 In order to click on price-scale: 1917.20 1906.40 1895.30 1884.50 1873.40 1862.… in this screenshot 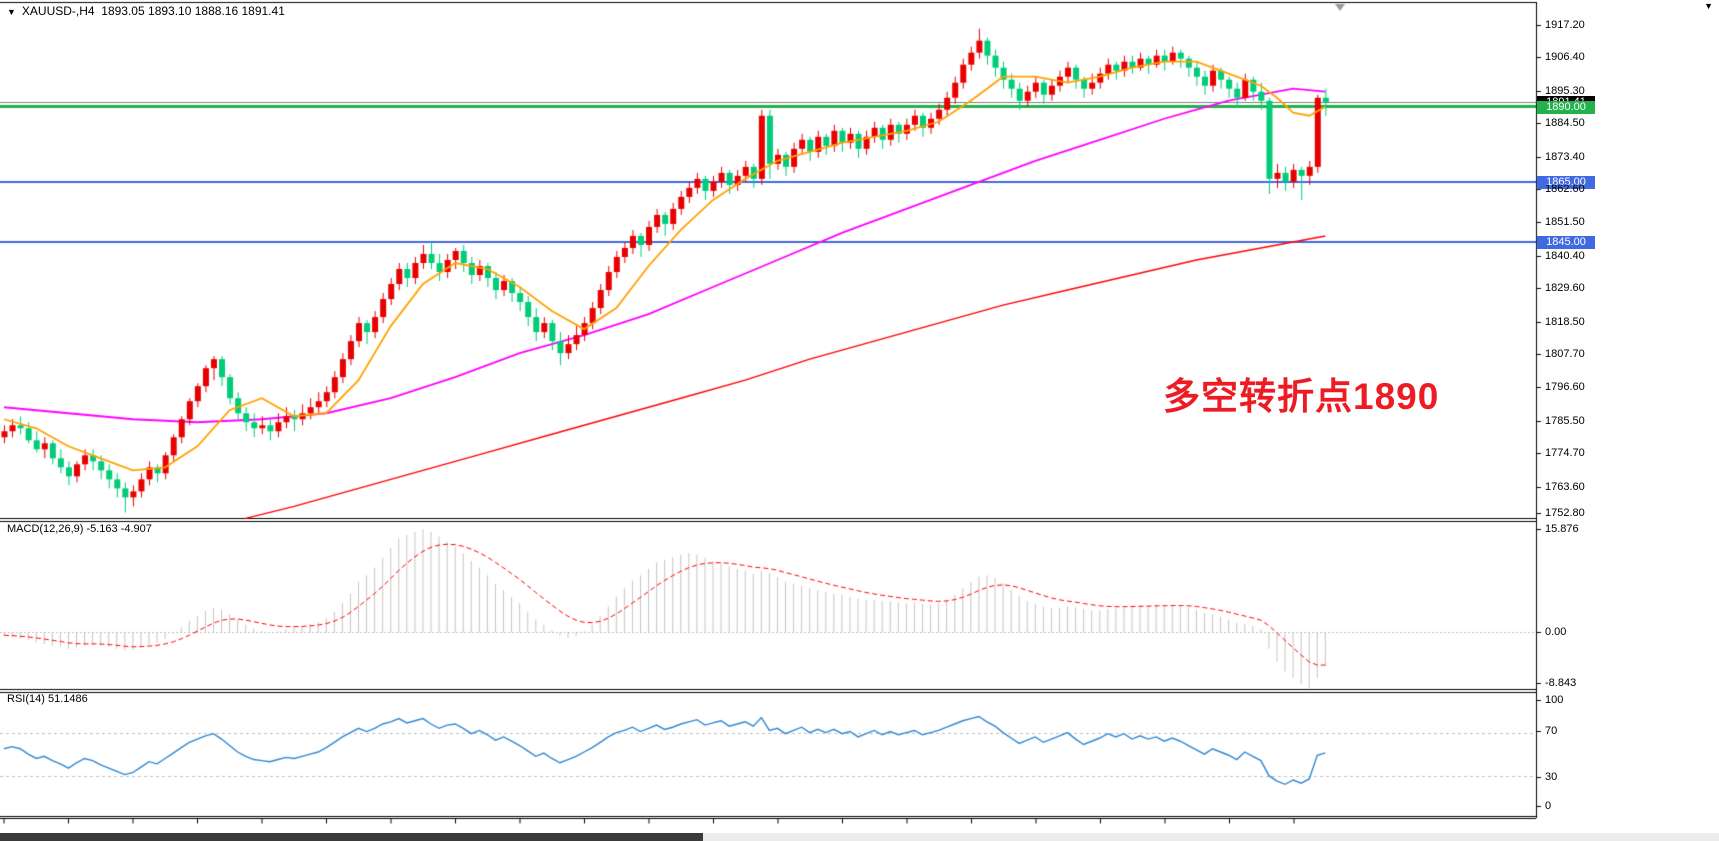, I will do `click(1628, 416)`.